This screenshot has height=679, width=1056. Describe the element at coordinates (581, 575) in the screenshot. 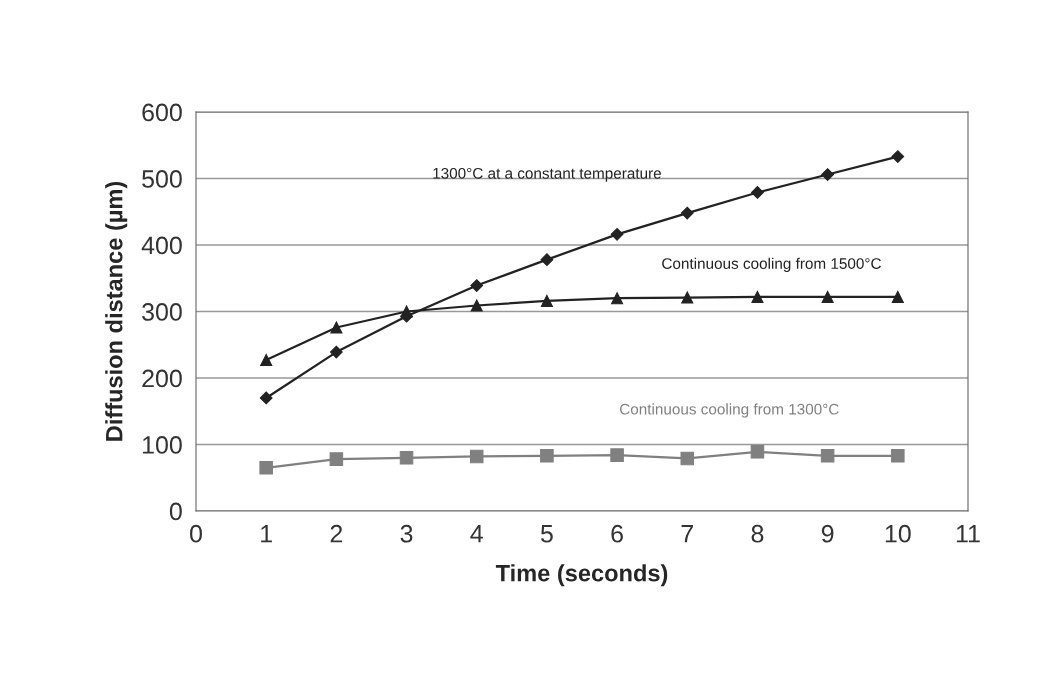

I see `x-axis-title: Time (seconds)` at that location.